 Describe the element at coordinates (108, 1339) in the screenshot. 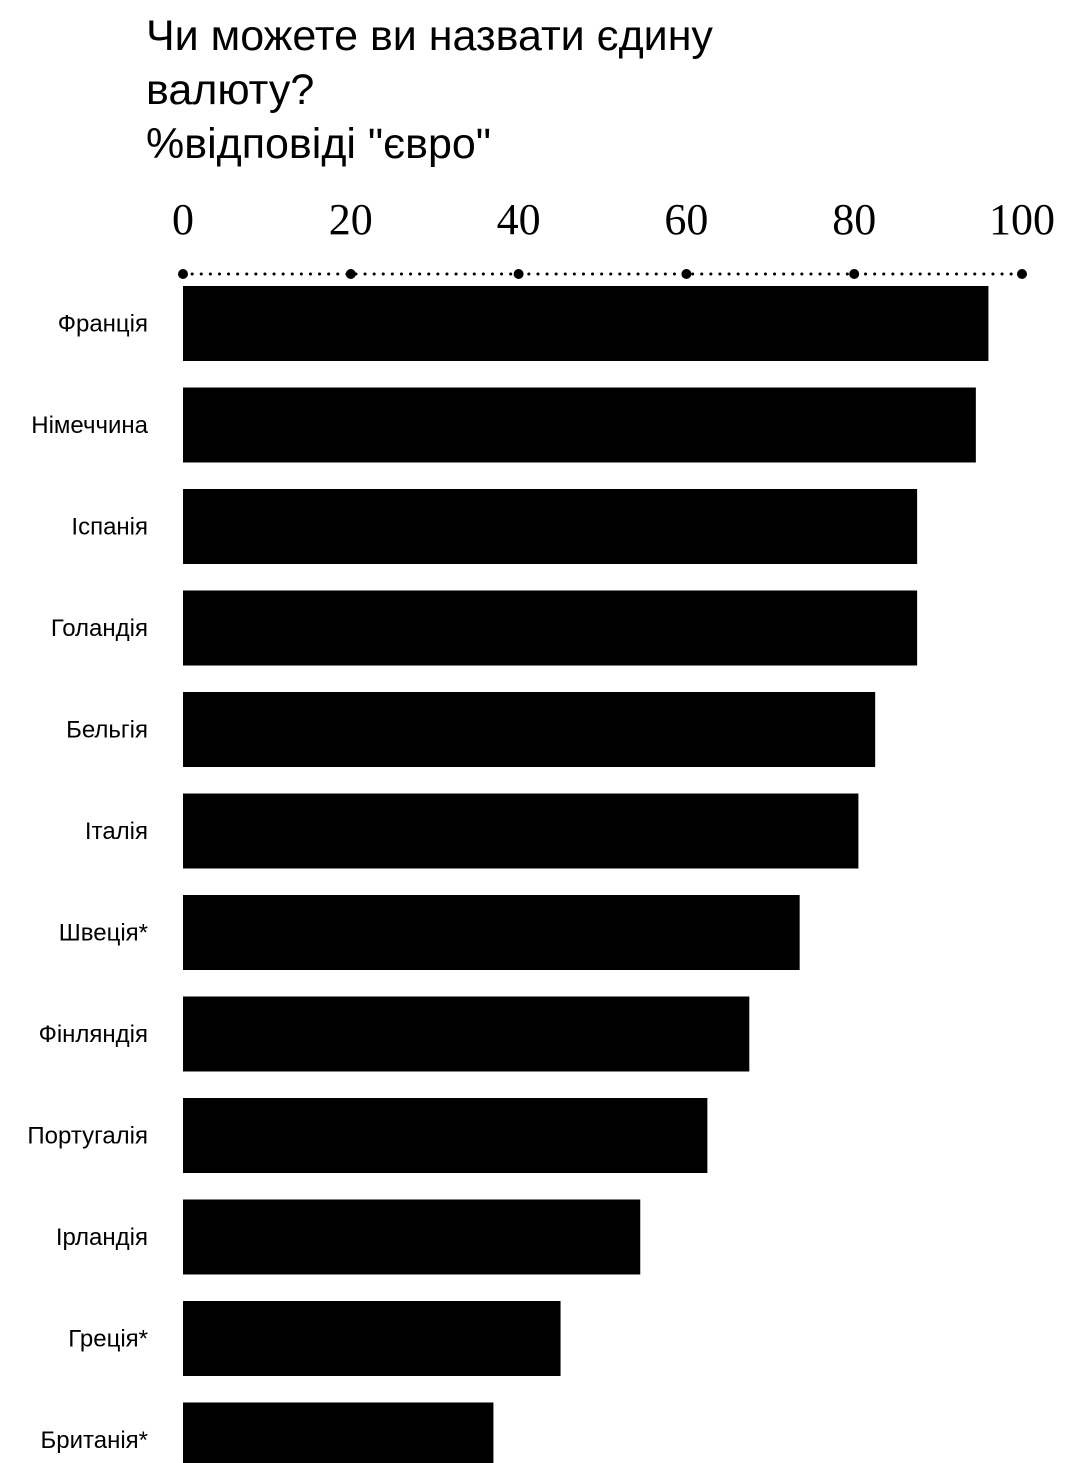

I see `category-label: Греція*` at that location.